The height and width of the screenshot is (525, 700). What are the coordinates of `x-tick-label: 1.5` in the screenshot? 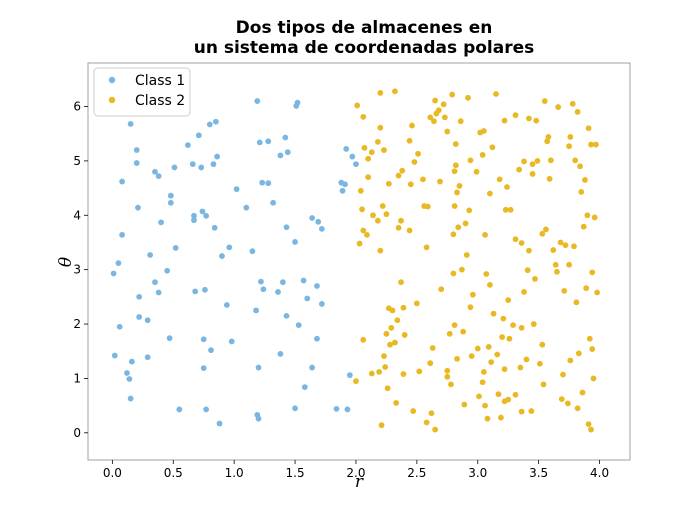 It's located at (295, 473).